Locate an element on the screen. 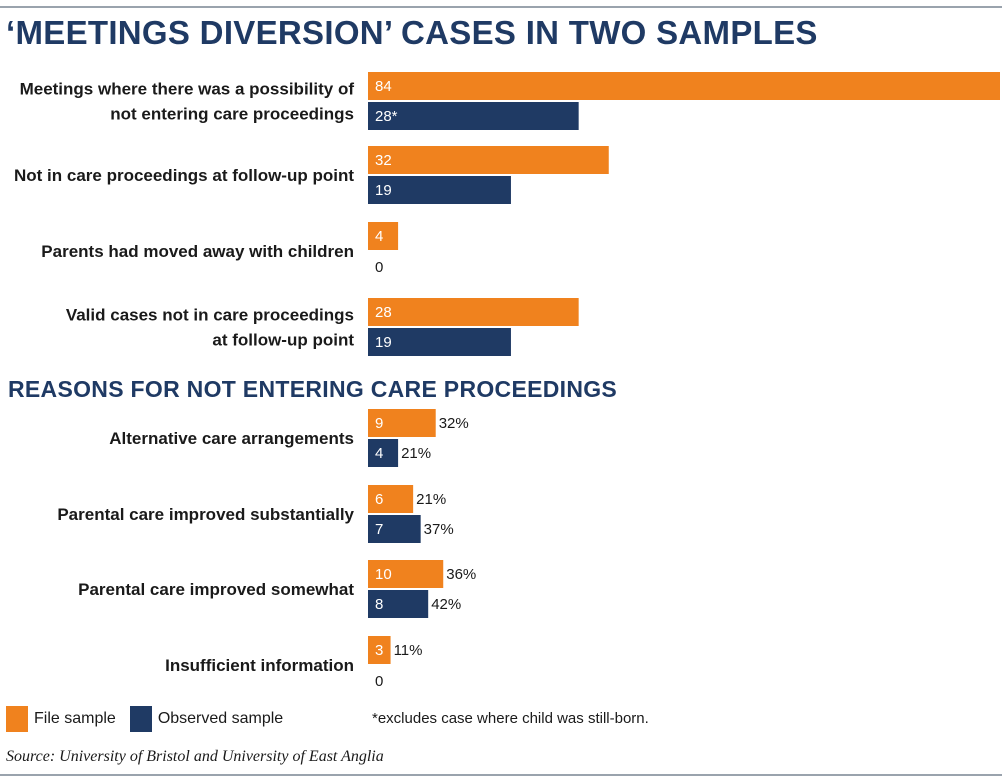 Image resolution: width=1002 pixels, height=783 pixels. bar-value-label: 10 is located at coordinates (383, 574).